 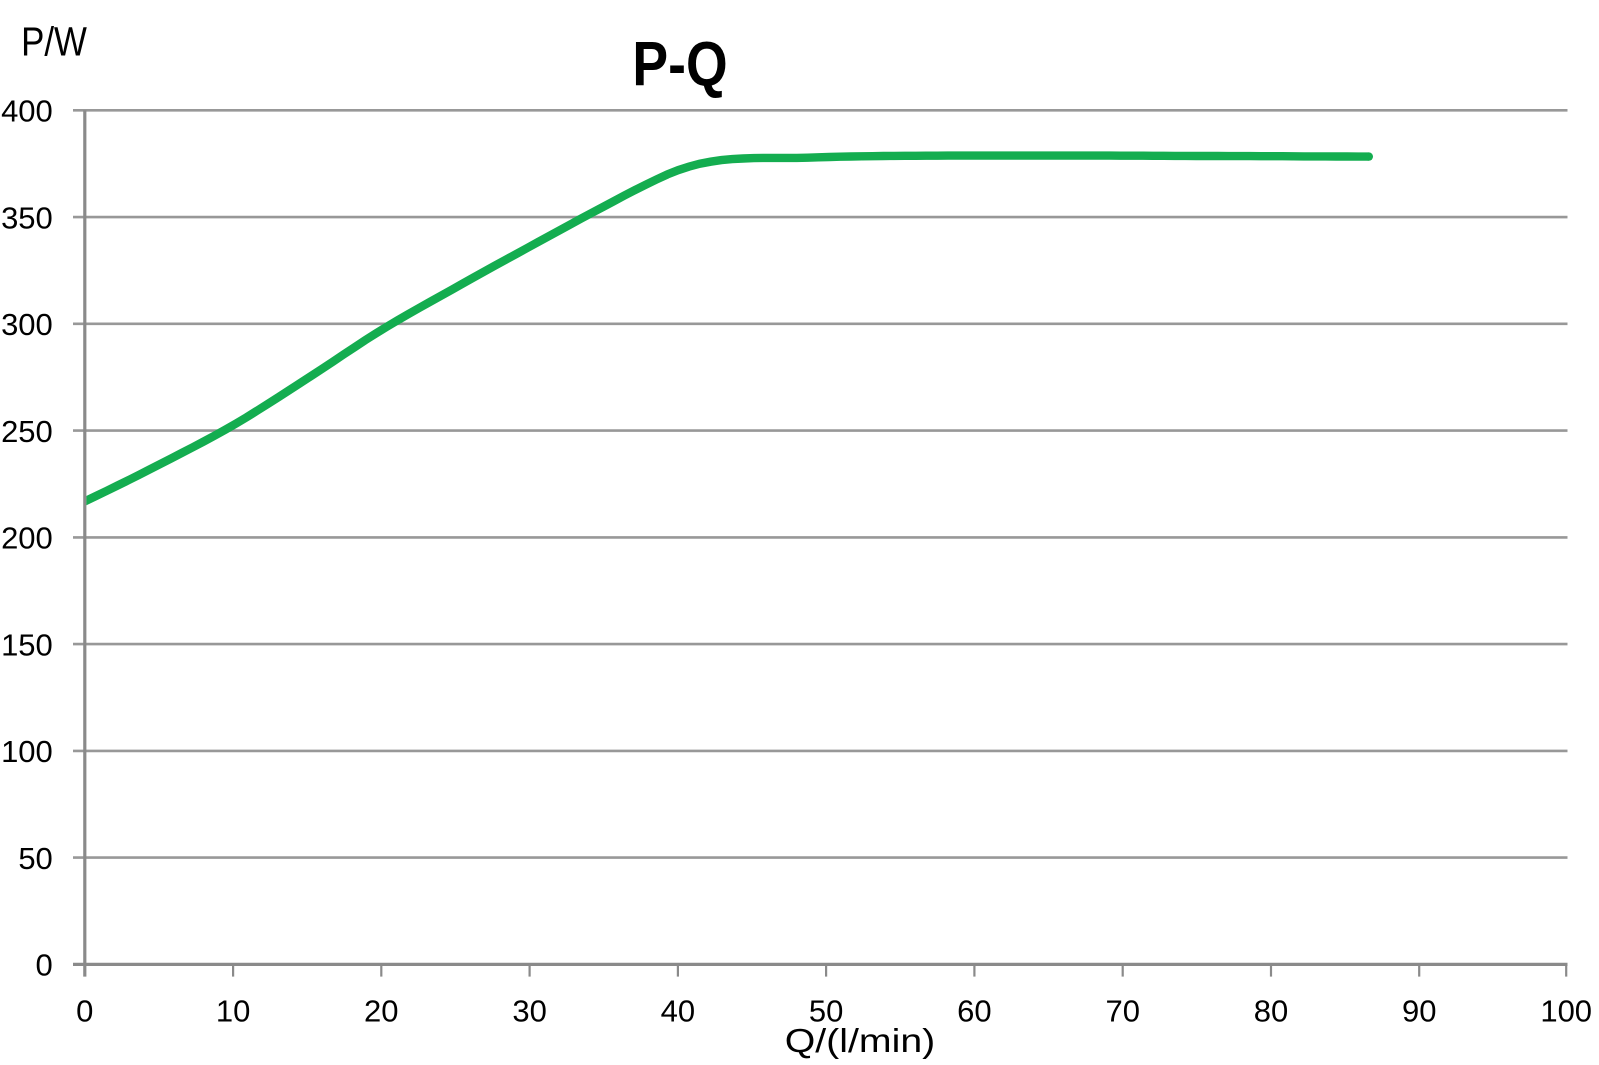 I want to click on svg-text: 350, so click(x=27, y=217).